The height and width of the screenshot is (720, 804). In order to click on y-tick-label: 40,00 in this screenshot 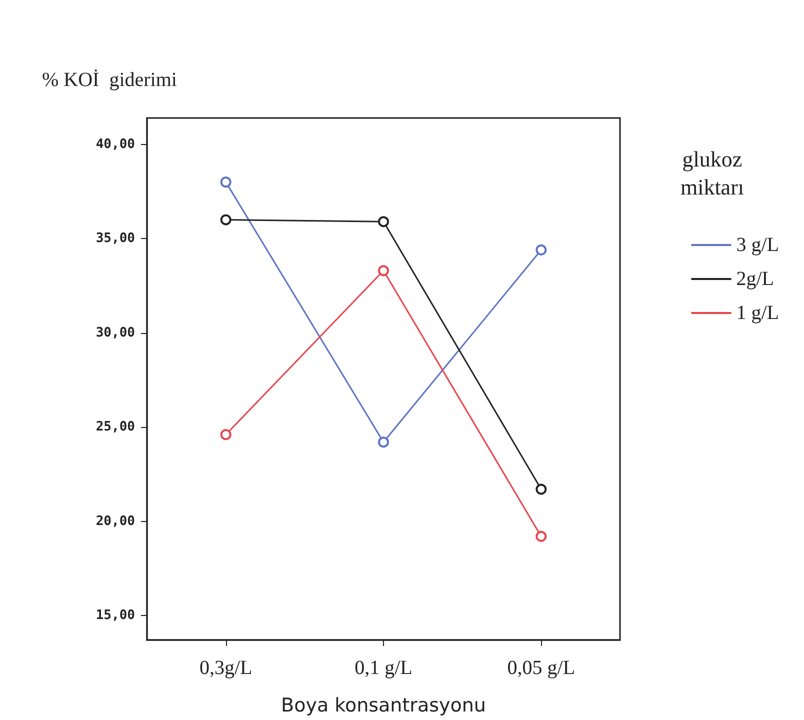, I will do `click(116, 144)`.